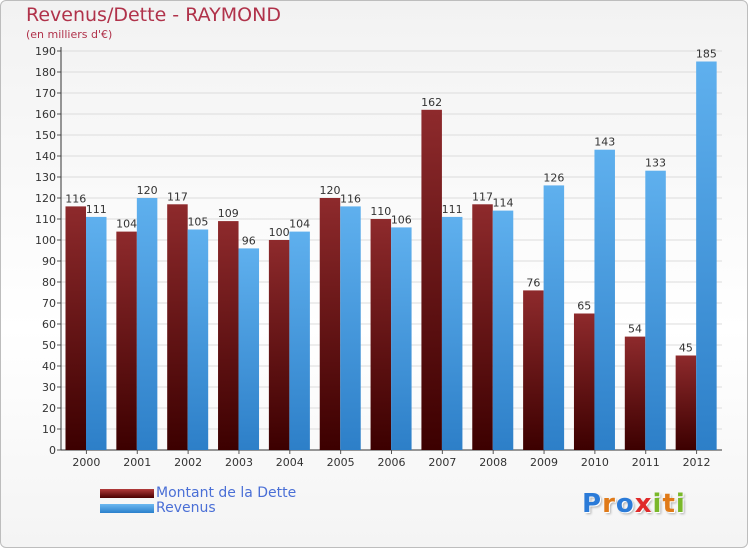 The height and width of the screenshot is (550, 750). What do you see at coordinates (45, 198) in the screenshot?
I see `y-tick-label: 120` at bounding box center [45, 198].